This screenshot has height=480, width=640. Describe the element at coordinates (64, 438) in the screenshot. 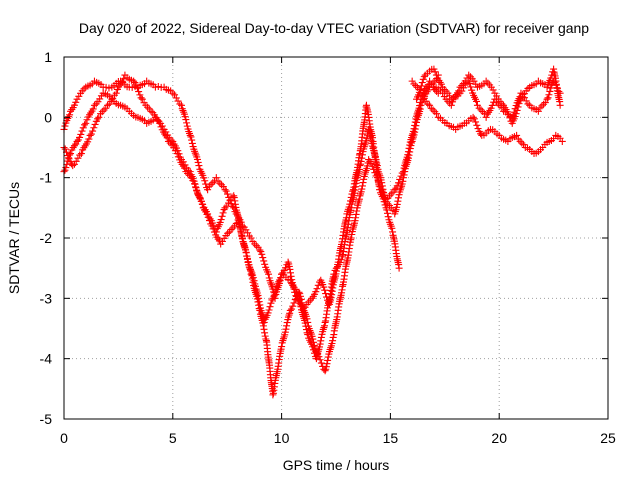

I see `x-tick-label: 0` at that location.